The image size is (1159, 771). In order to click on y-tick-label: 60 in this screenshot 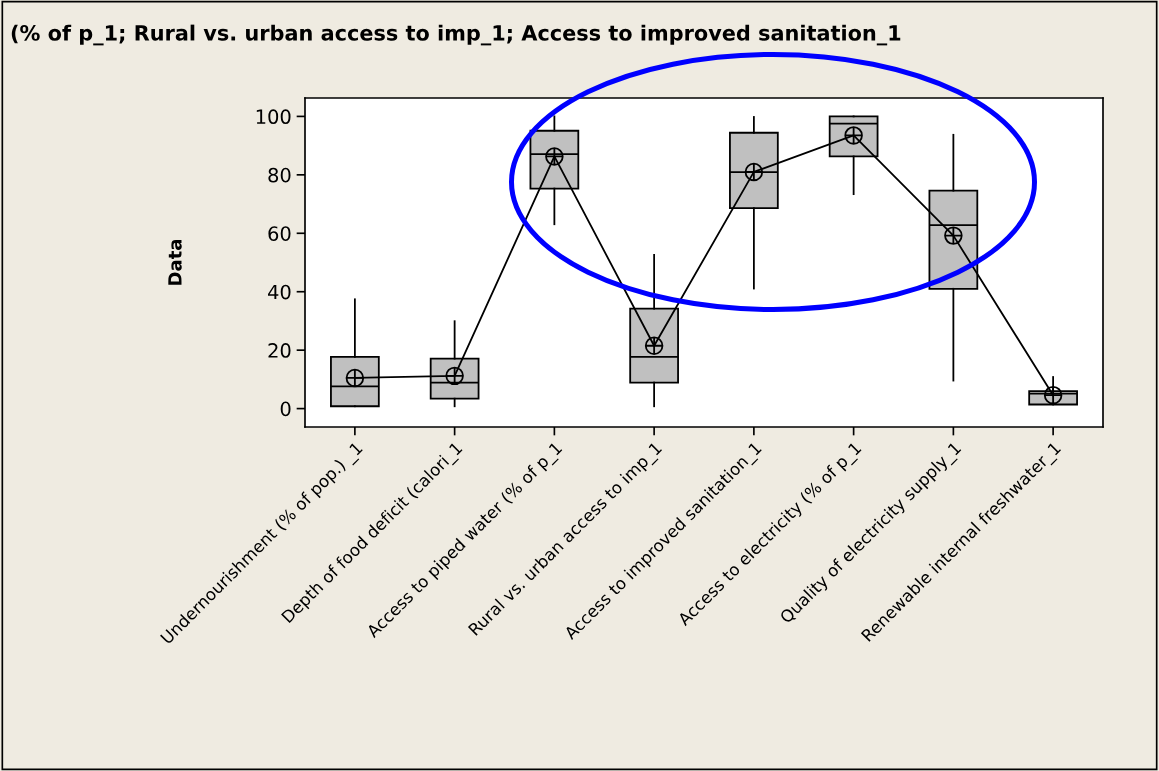, I will do `click(279, 233)`.